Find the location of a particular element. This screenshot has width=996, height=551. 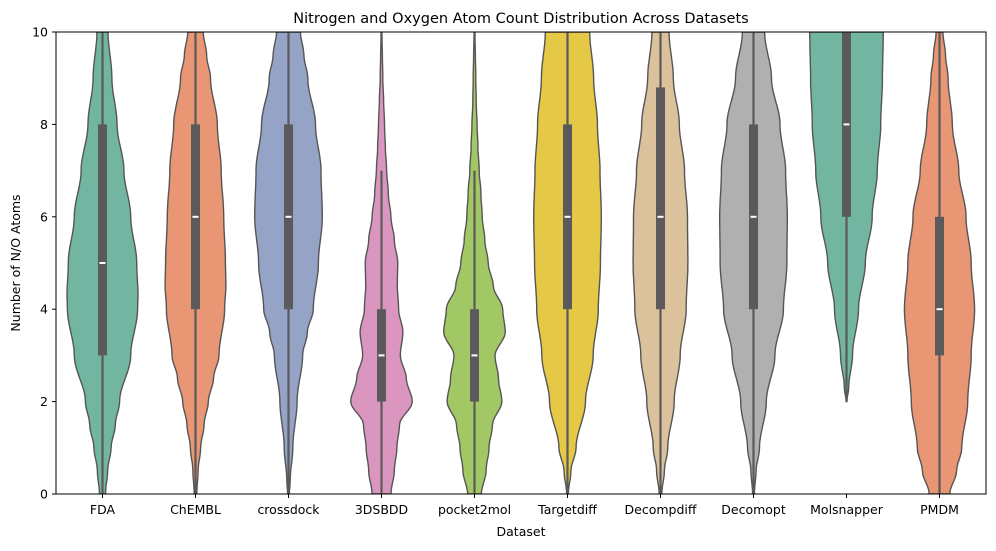

x-tick-label-0: FDA is located at coordinates (103, 509).